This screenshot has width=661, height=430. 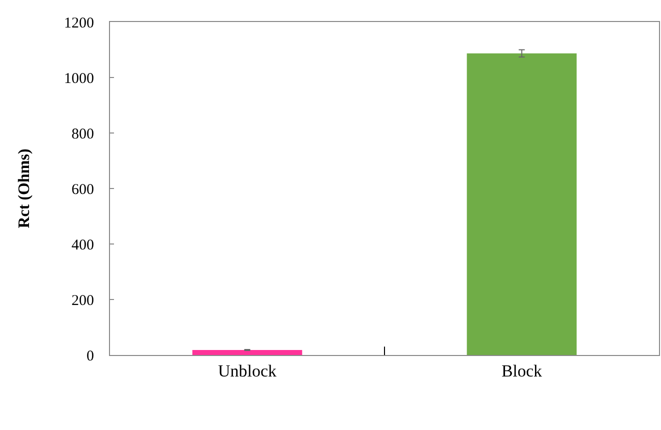 I want to click on y-tick-label: 800, so click(x=83, y=134).